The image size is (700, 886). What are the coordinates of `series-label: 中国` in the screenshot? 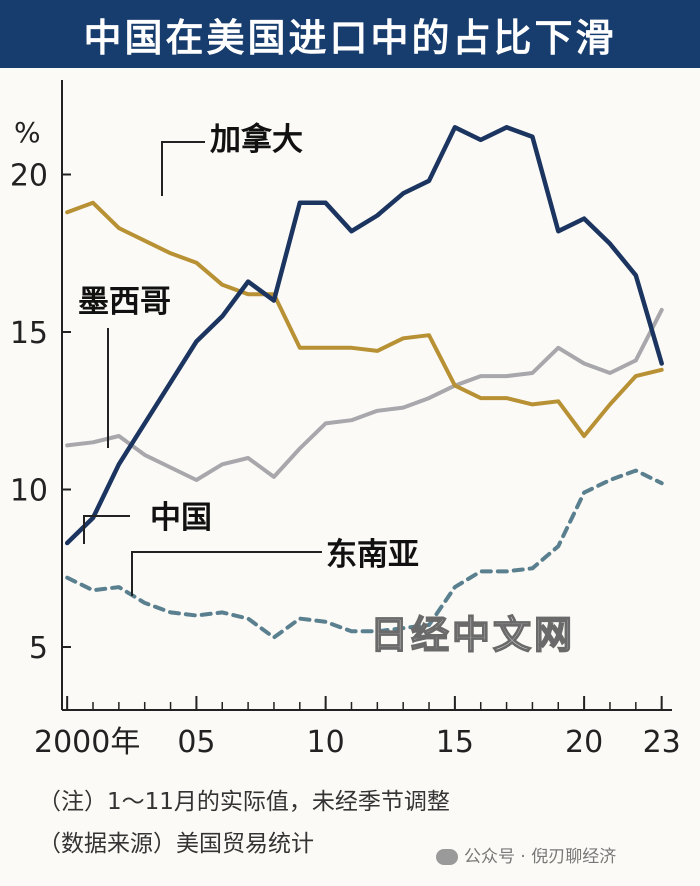 It's located at (181, 518).